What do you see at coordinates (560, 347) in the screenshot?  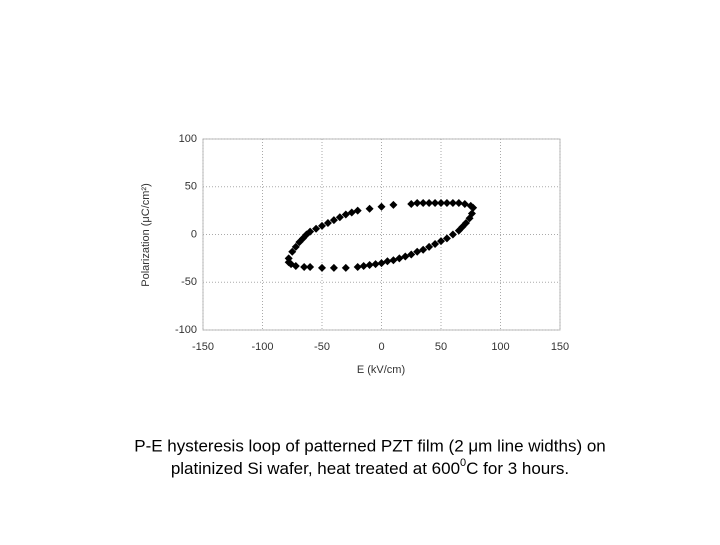 I see `x-tick-label: 150` at bounding box center [560, 347].